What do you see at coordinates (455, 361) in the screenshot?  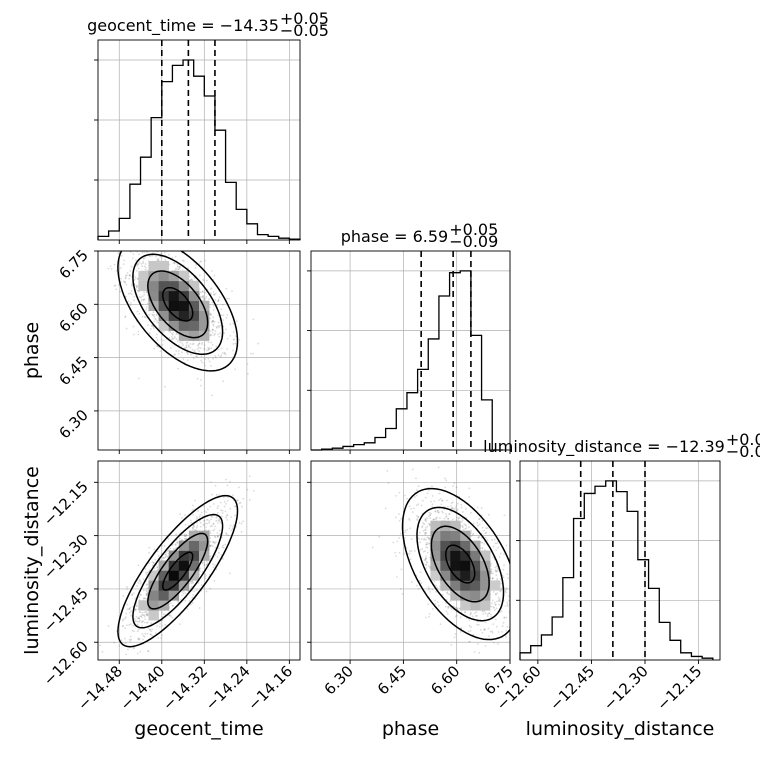 I see `hist-phase-bin` at bounding box center [455, 361].